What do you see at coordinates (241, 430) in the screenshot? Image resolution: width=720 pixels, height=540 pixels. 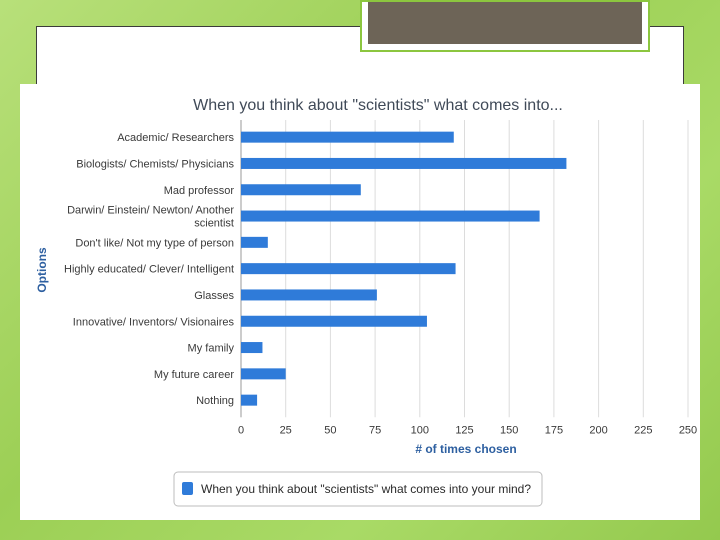 I see `x-tick-label: 0` at bounding box center [241, 430].